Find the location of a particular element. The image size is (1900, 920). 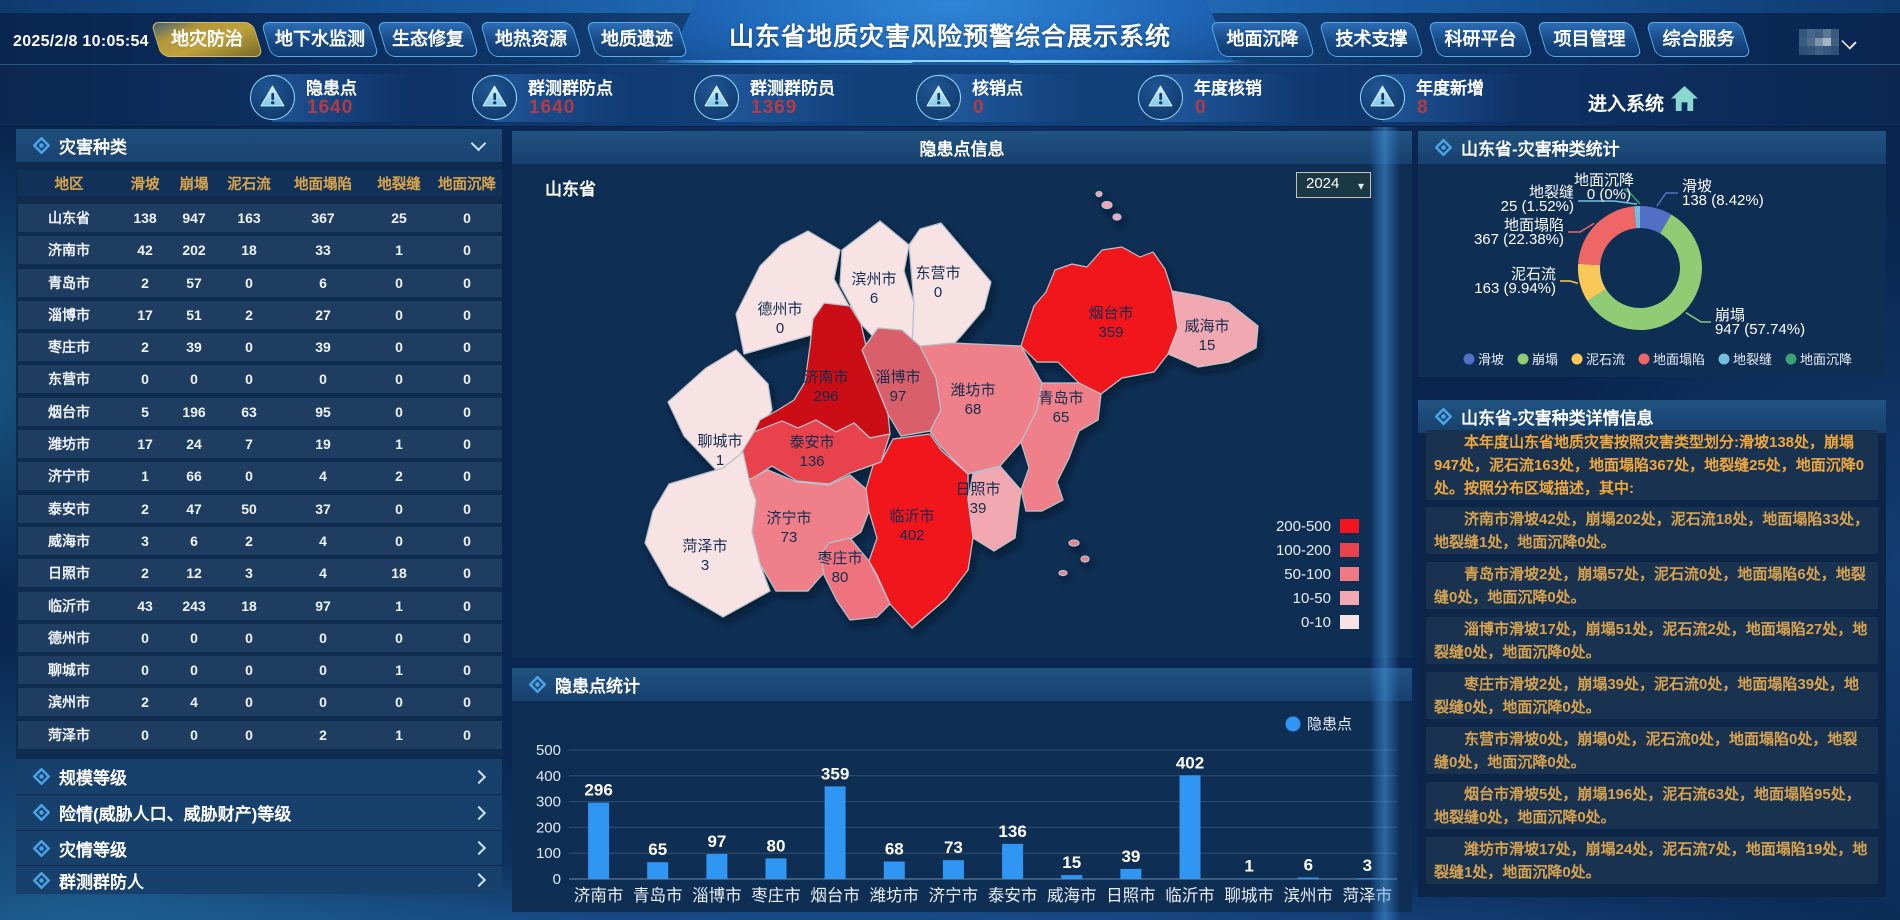

svg-text: 400 is located at coordinates (548, 776).